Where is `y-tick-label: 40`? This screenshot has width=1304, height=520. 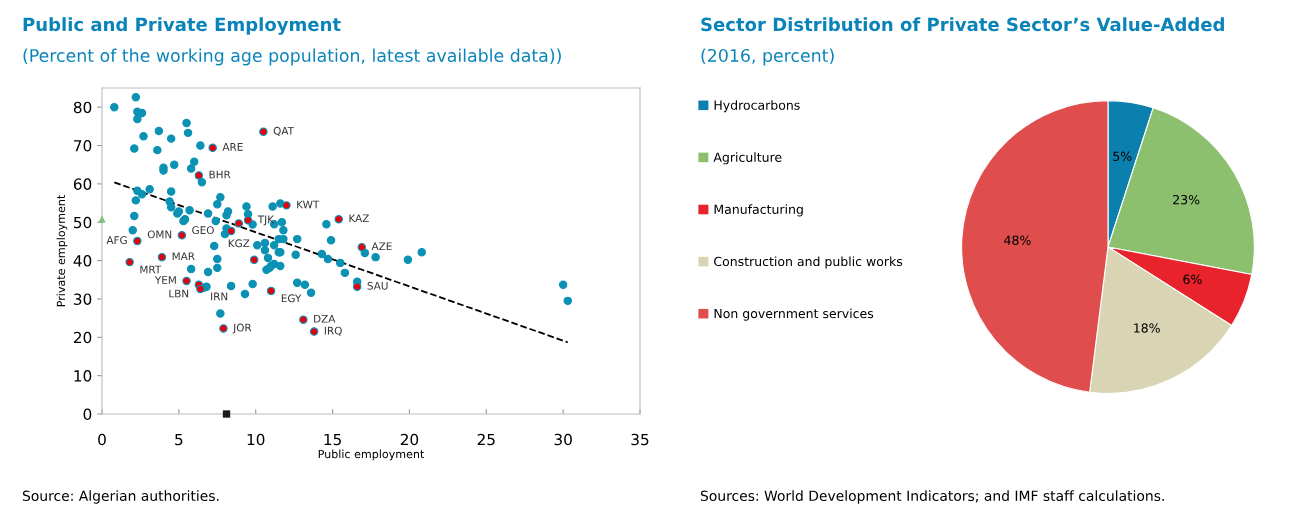 y-tick-label: 40 is located at coordinates (82, 261).